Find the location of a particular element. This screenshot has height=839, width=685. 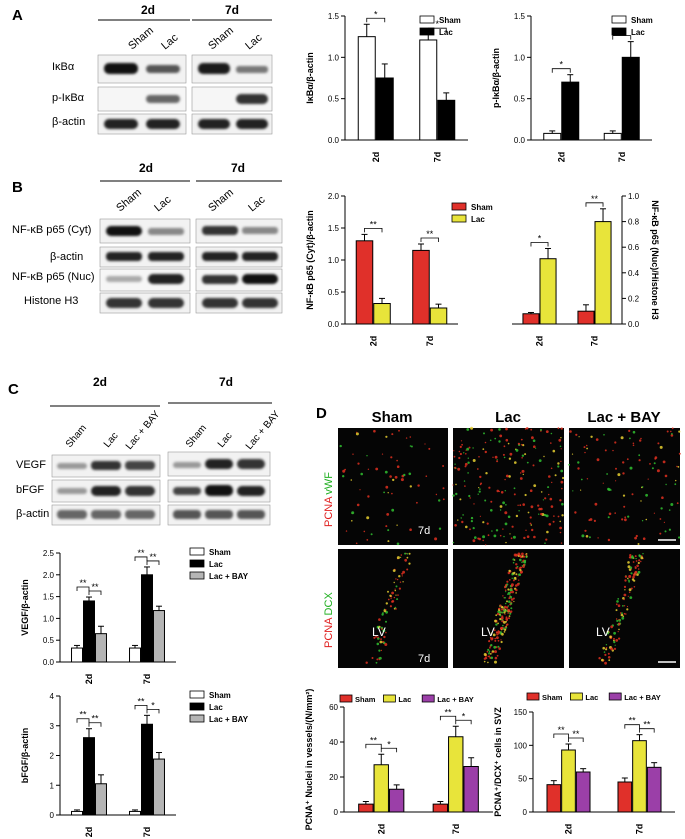

micrograph-tile is located at coordinates (393, 486).